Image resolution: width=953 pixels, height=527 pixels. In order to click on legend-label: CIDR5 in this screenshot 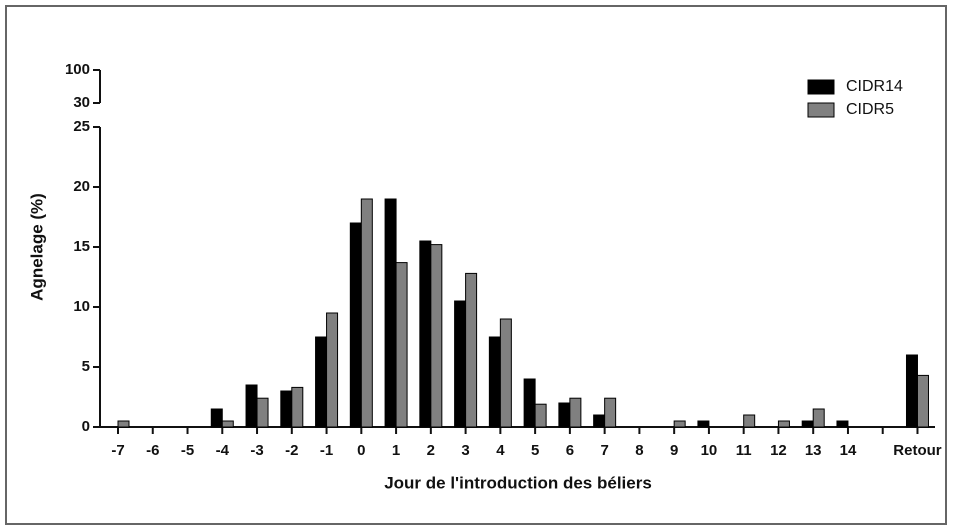, I will do `click(870, 109)`.